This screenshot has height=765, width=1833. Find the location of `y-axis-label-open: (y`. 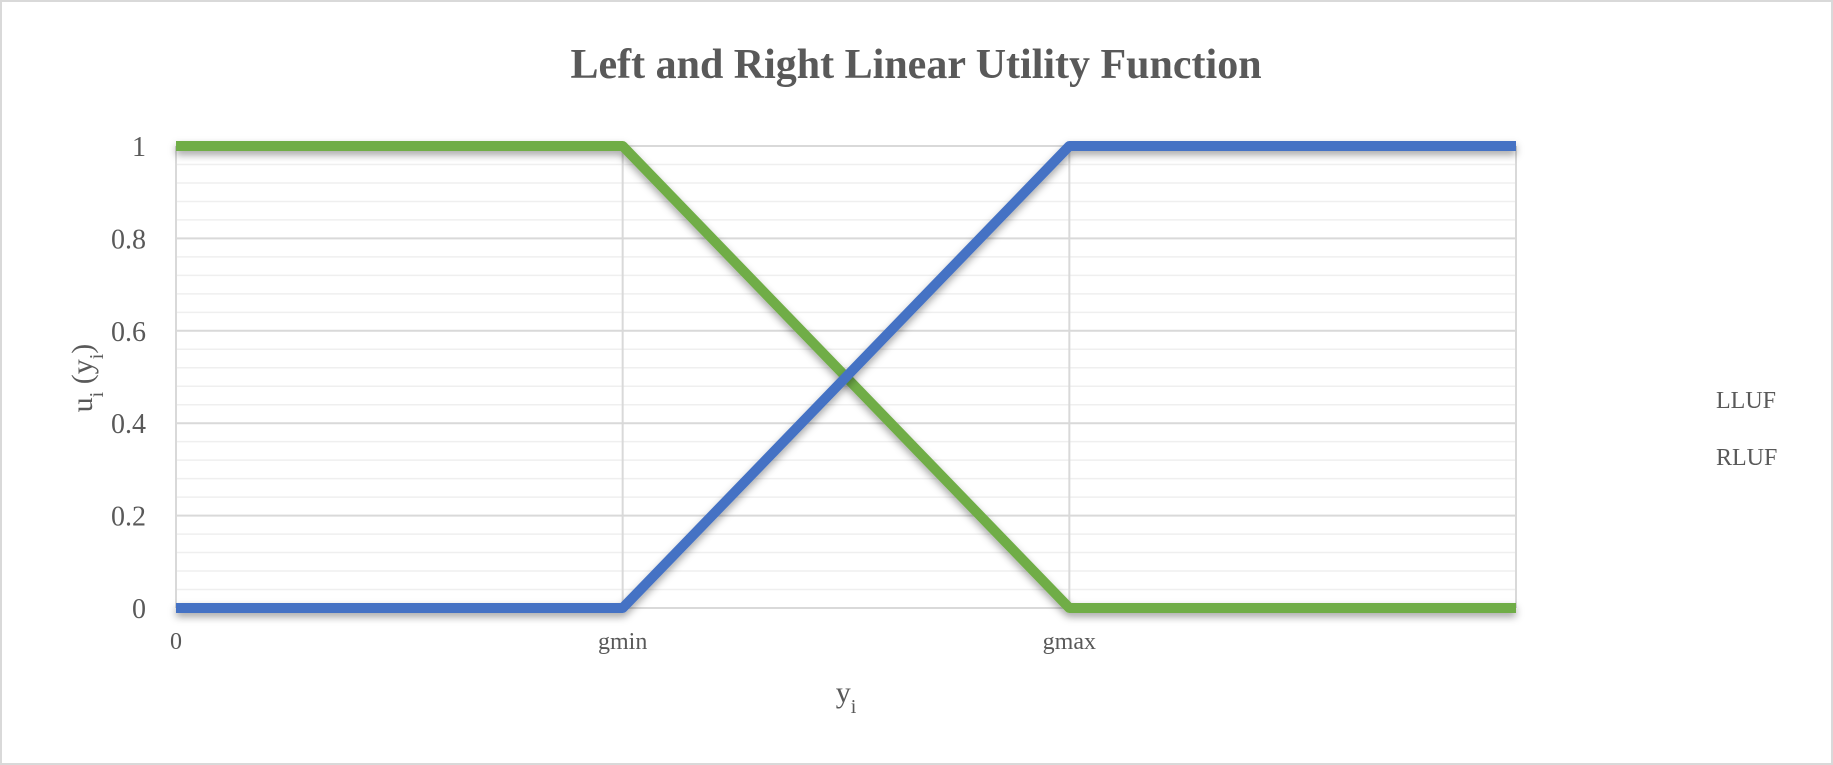

y-axis-label-open: (y is located at coordinates (82, 375).